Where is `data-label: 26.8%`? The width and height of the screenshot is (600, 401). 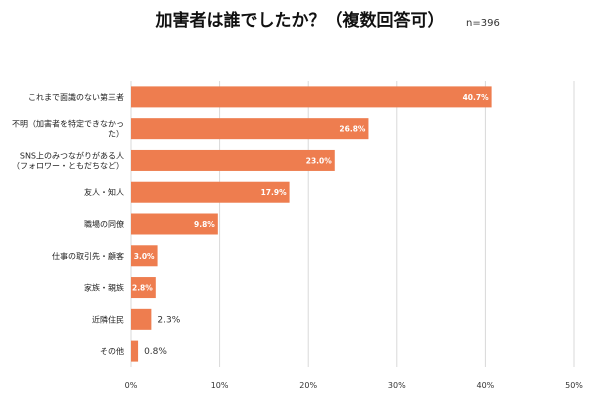
data-label: 26.8% is located at coordinates (352, 129).